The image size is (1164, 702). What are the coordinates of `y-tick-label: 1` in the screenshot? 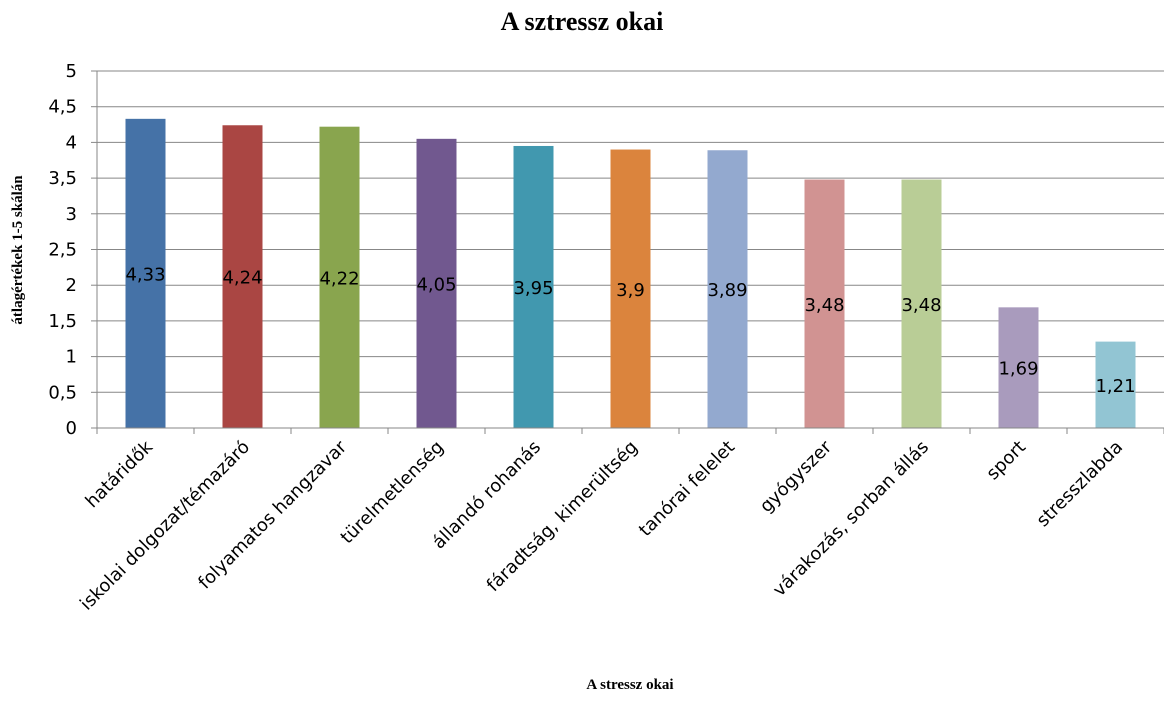 It's located at (71, 357).